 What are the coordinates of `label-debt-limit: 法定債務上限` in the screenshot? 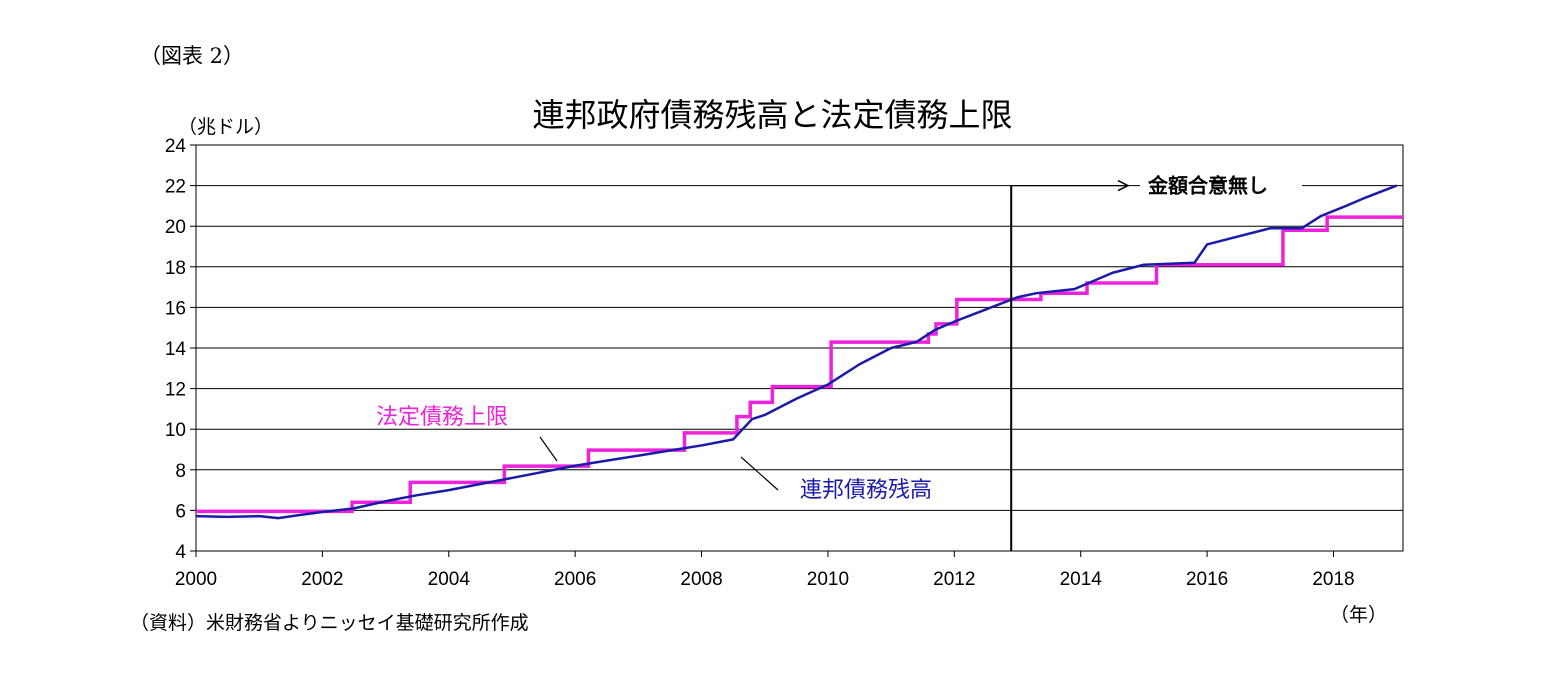 It's located at (442, 417).